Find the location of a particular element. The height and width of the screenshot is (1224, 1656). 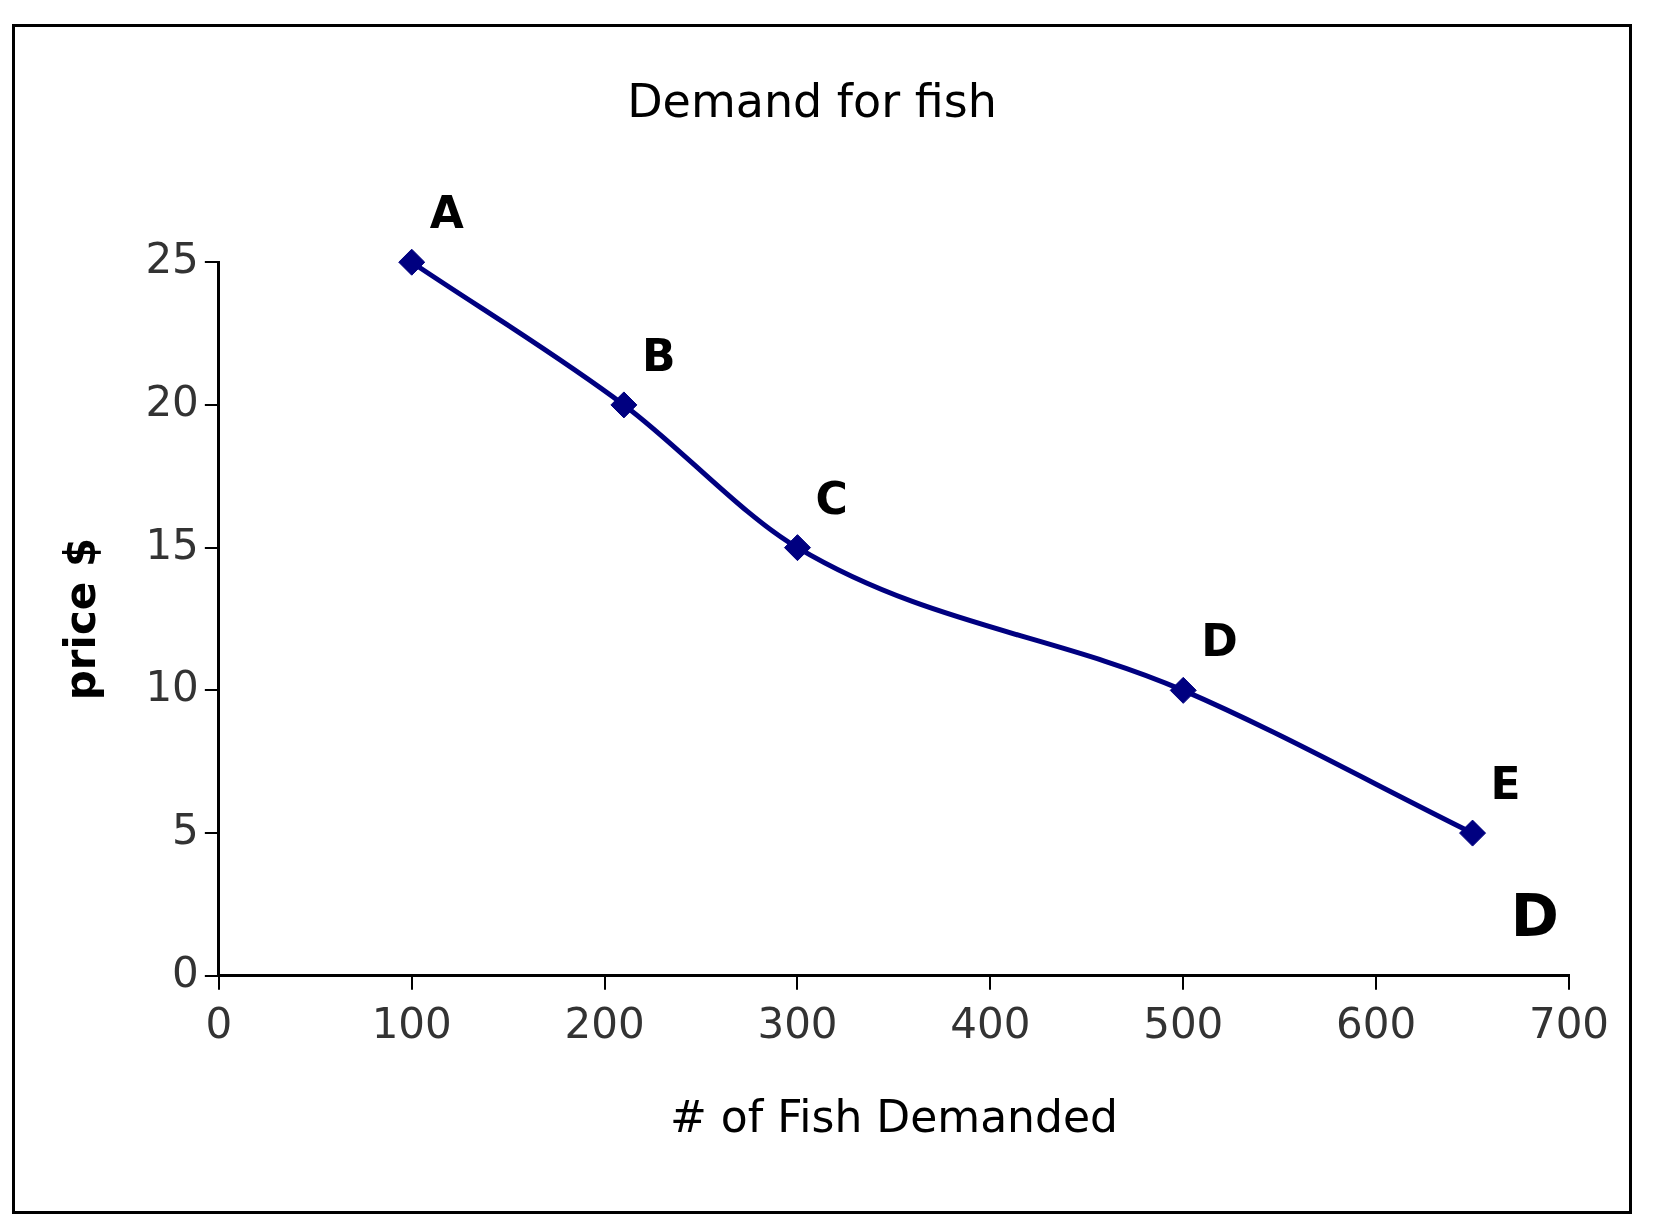

x-tick-label: 700 is located at coordinates (1569, 1023).